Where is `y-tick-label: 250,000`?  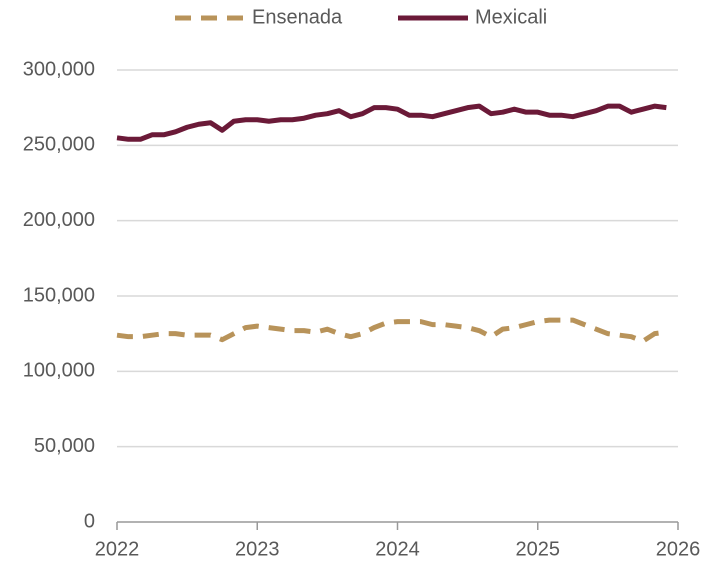 y-tick-label: 250,000 is located at coordinates (59, 145).